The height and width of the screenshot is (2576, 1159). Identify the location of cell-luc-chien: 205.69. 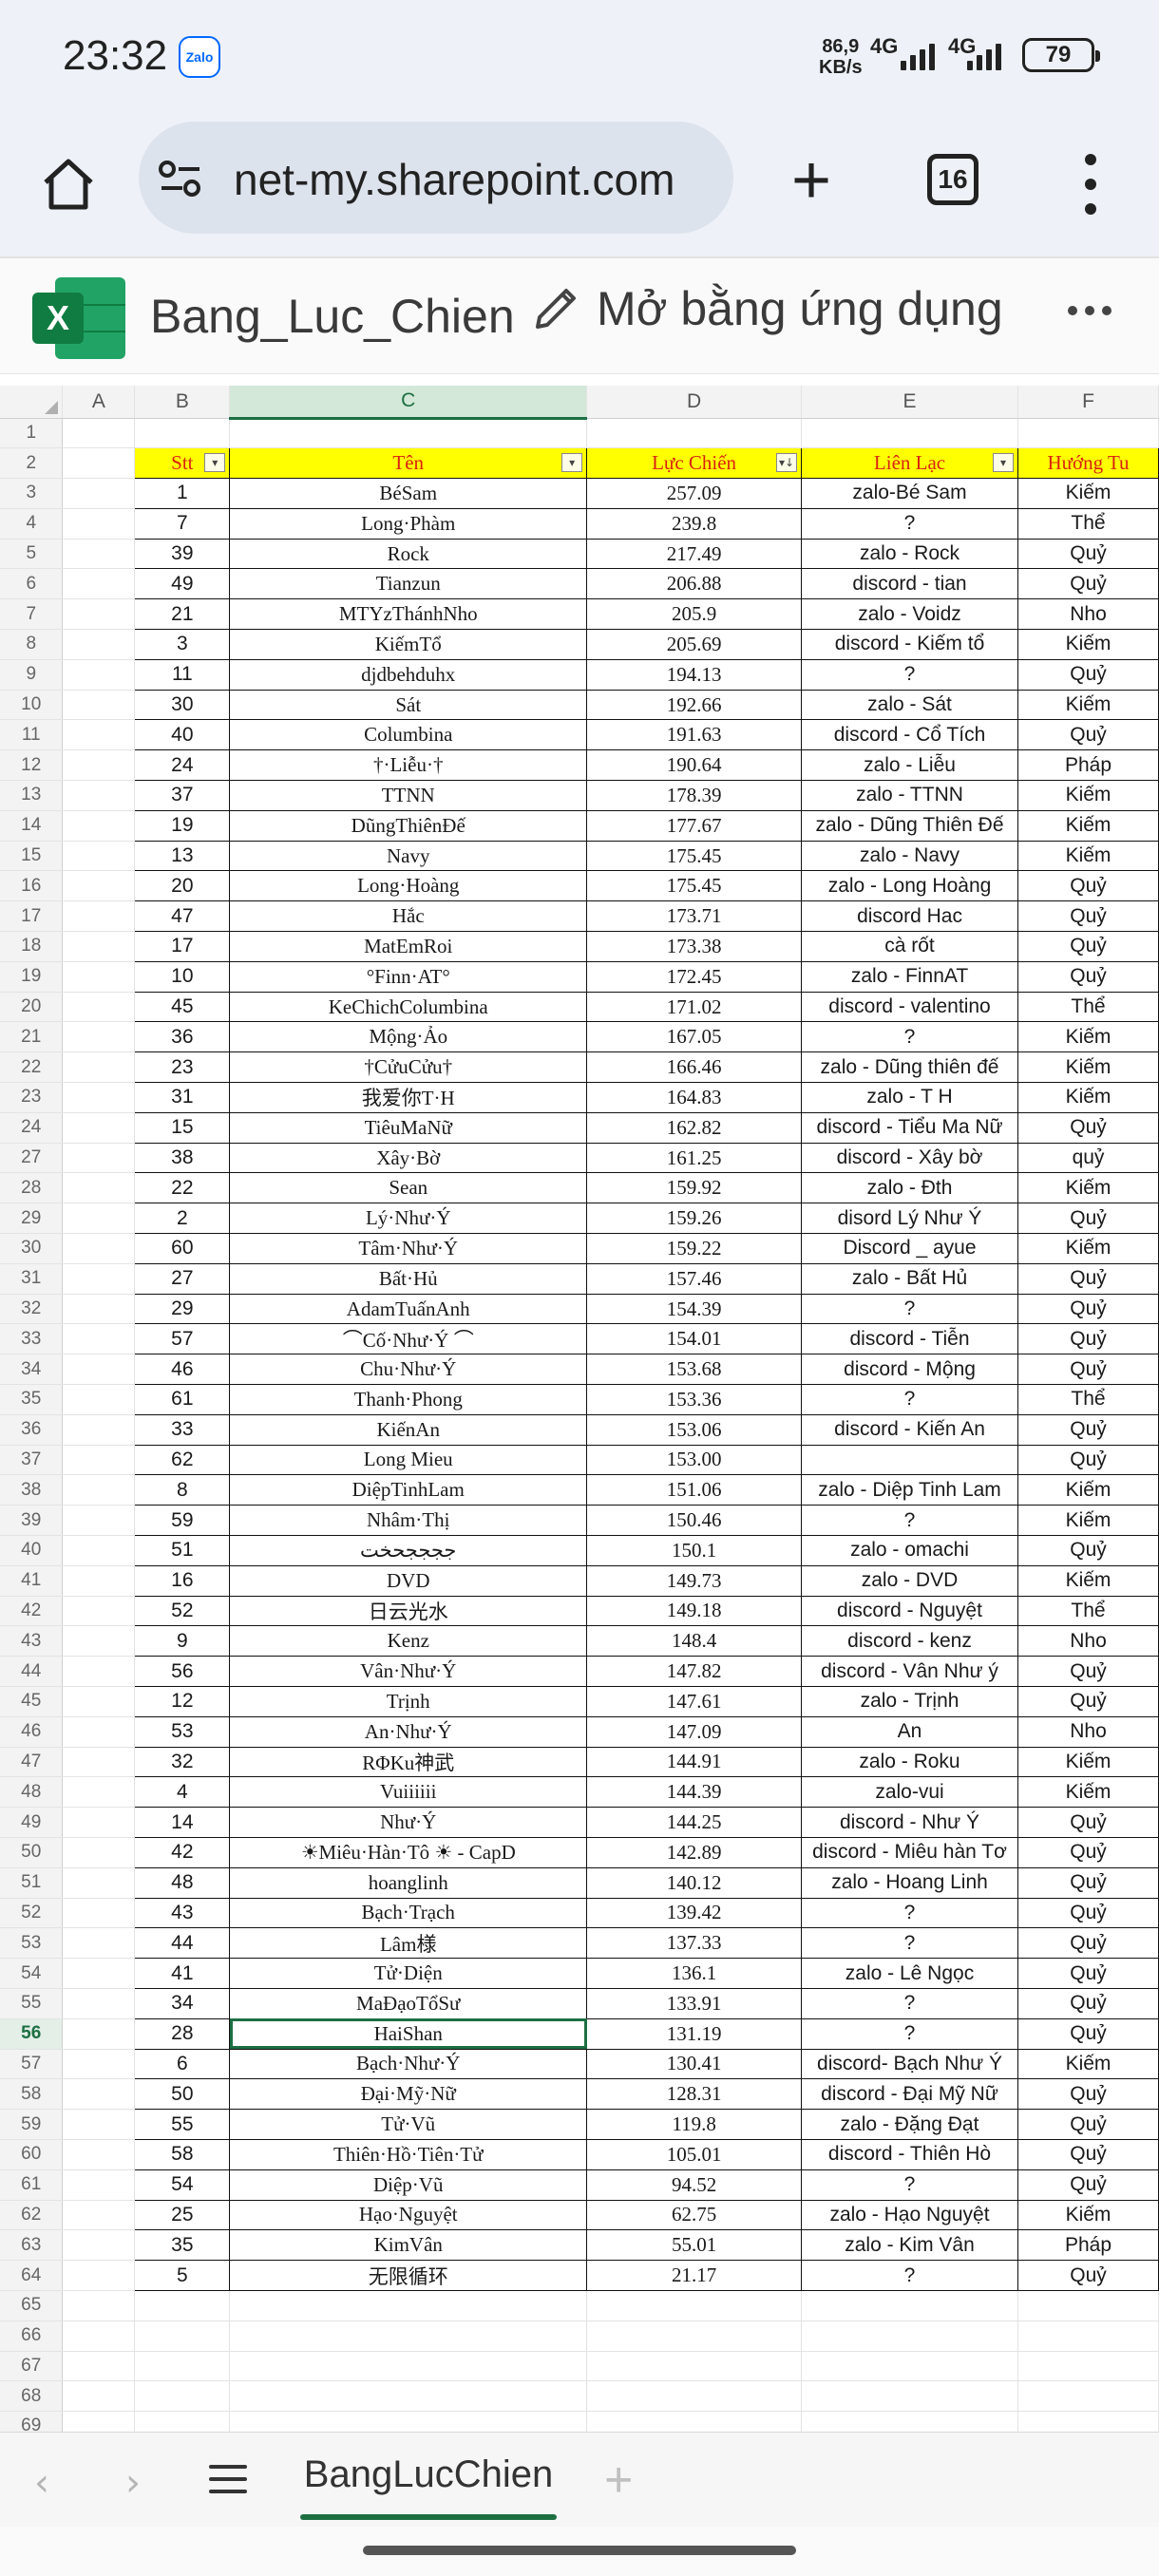
(694, 644).